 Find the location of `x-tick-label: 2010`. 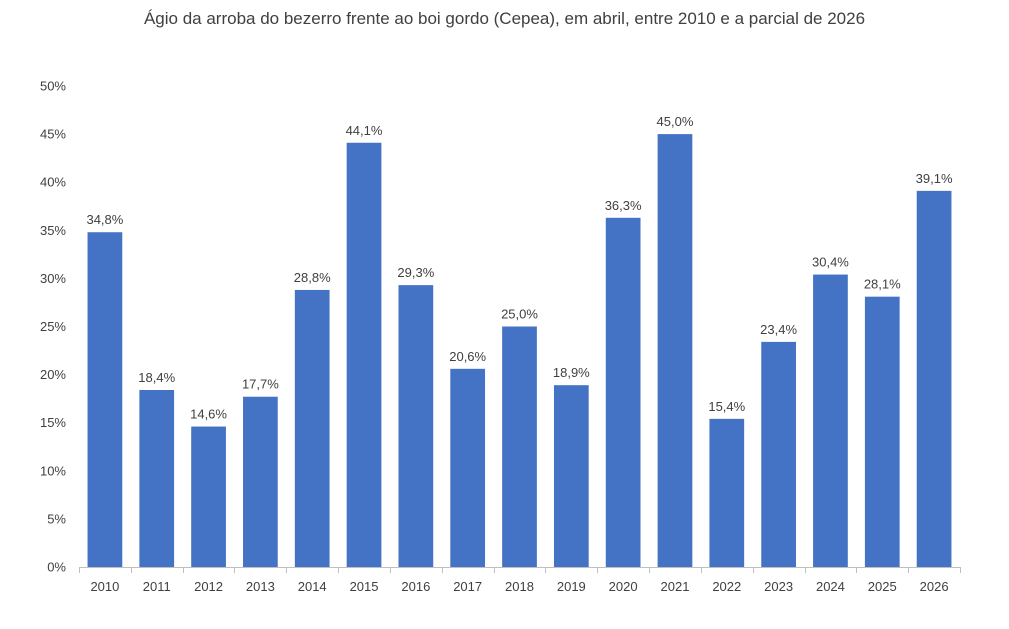

x-tick-label: 2010 is located at coordinates (104, 586).